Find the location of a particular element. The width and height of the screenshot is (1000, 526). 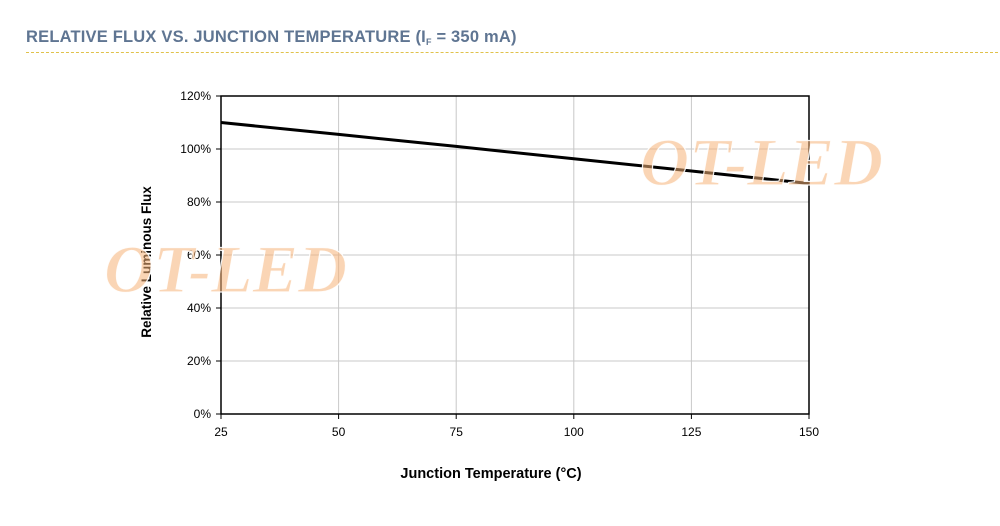

x-tick-label-25: 25 is located at coordinates (221, 432).